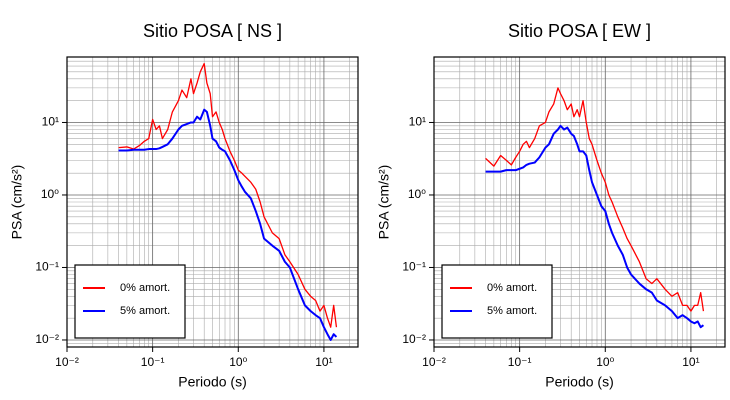 The width and height of the screenshot is (730, 400). What do you see at coordinates (212, 31) in the screenshot?
I see `chart-title: Sitio POSA [ NS ]` at bounding box center [212, 31].